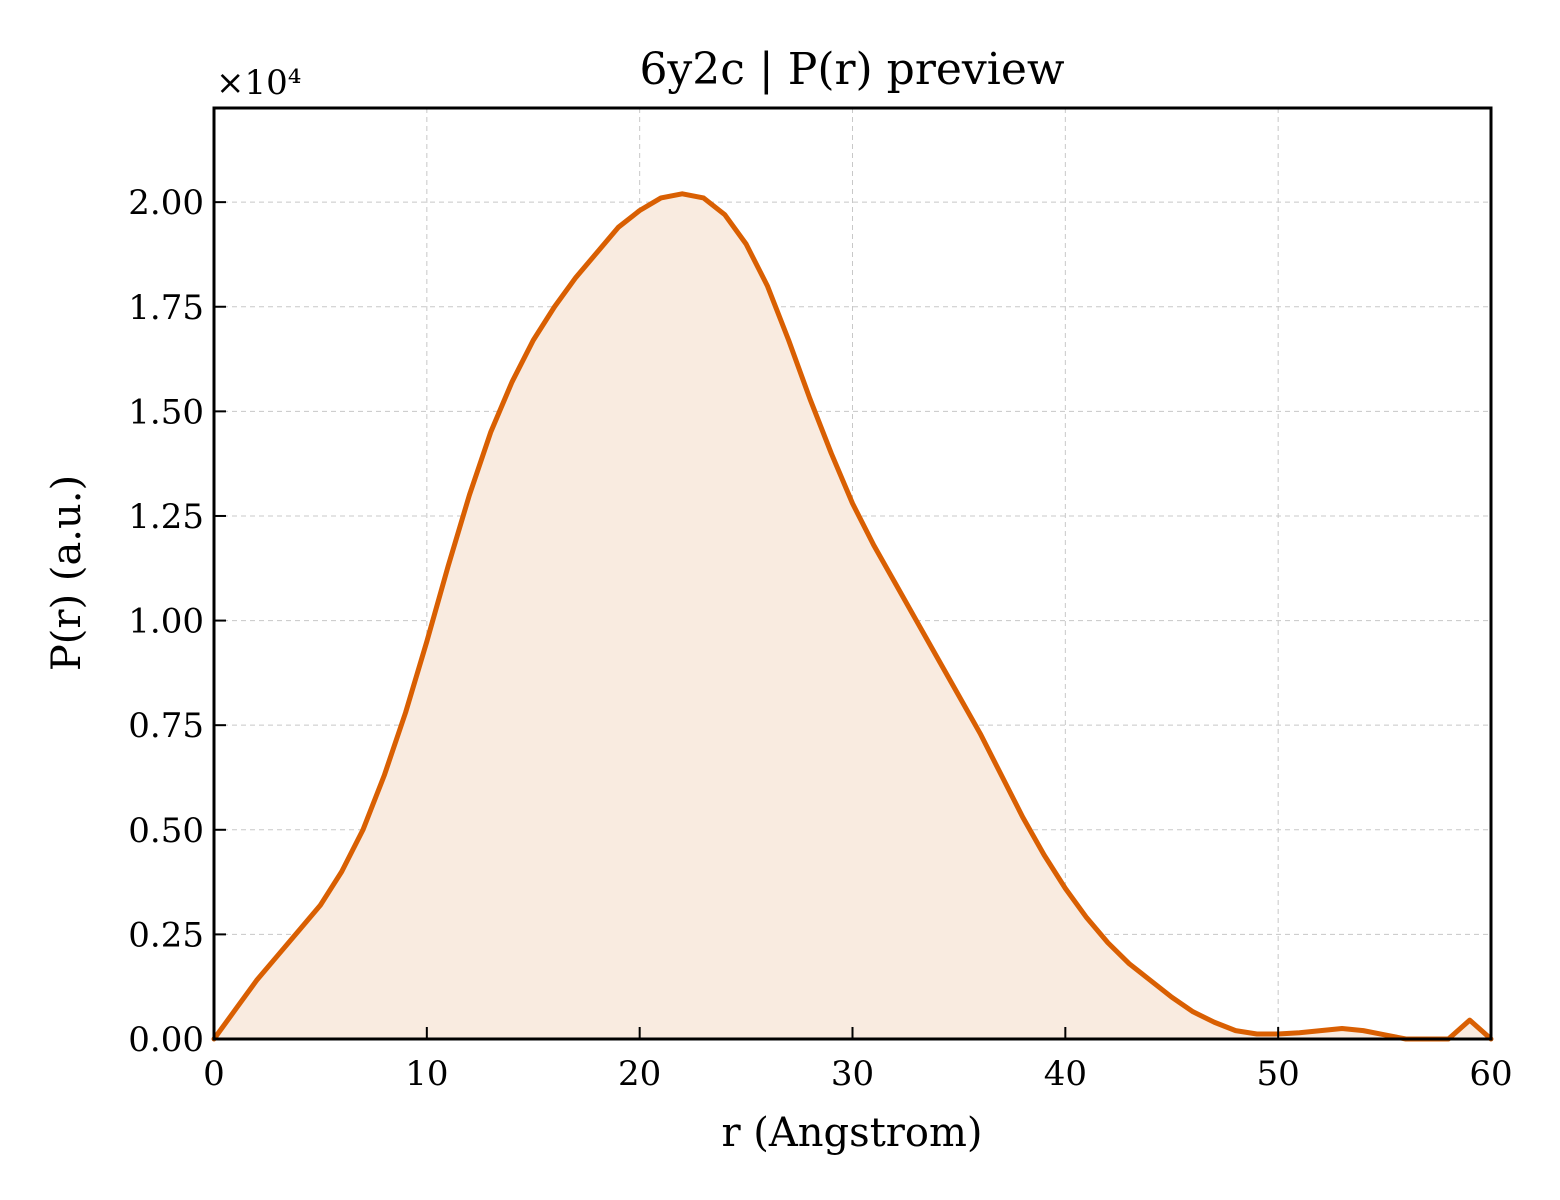 The height and width of the screenshot is (1200, 1560). What do you see at coordinates (67, 573) in the screenshot?
I see `y-axis-label: P(r) (a.u.)` at bounding box center [67, 573].